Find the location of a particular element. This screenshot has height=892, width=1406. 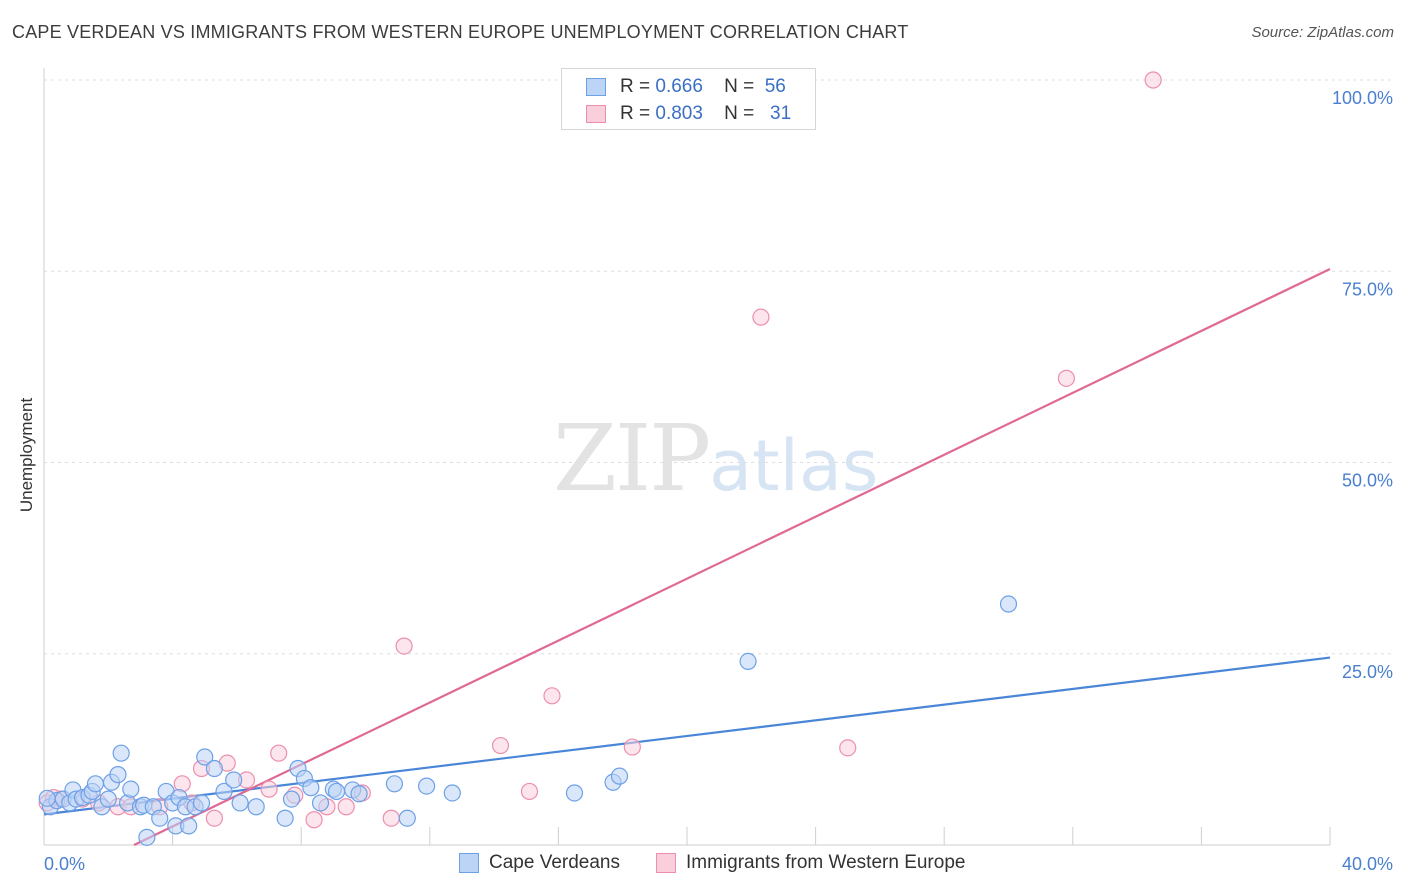

watermark-zip: ZIP is located at coordinates (632, 458).